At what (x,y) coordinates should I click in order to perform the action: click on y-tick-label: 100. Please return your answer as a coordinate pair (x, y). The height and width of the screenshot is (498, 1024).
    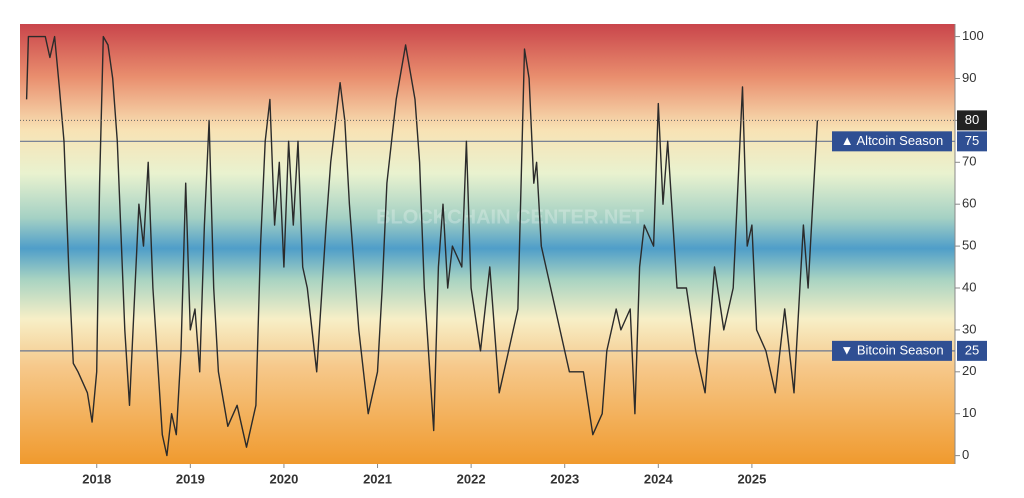
    Looking at the image, I should click on (973, 35).